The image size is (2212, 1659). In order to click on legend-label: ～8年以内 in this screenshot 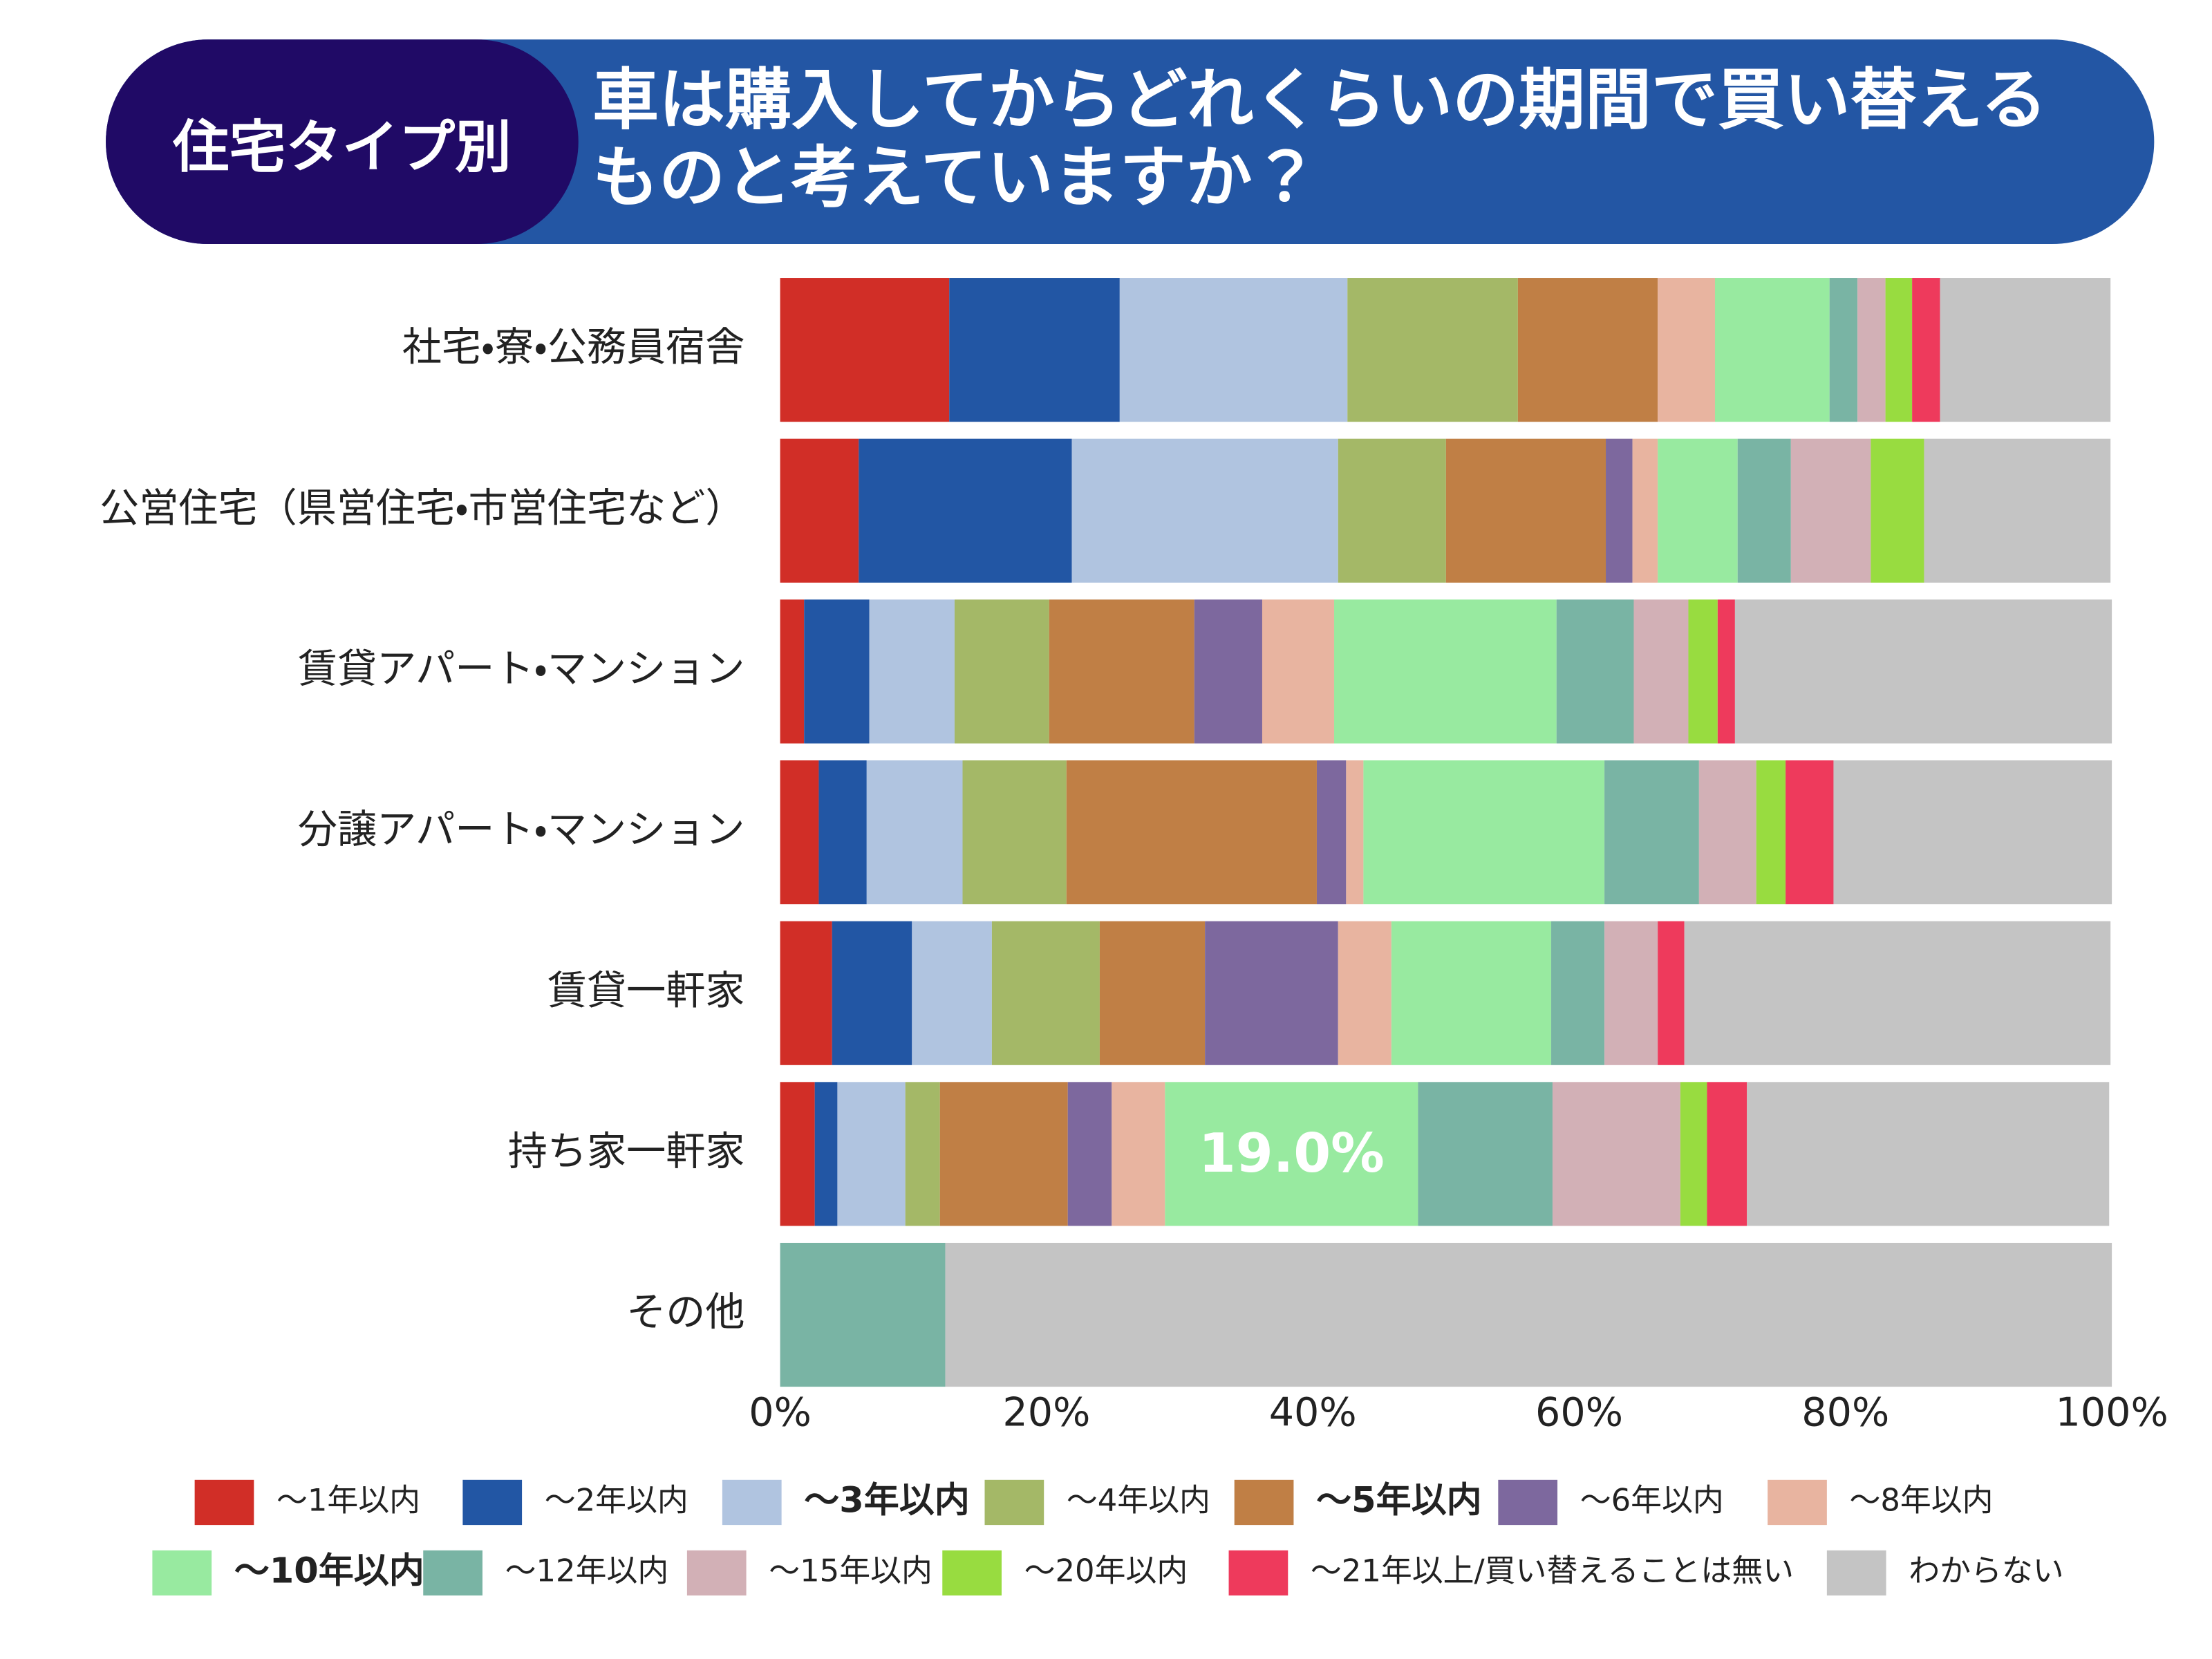, I will do `click(1922, 1499)`.